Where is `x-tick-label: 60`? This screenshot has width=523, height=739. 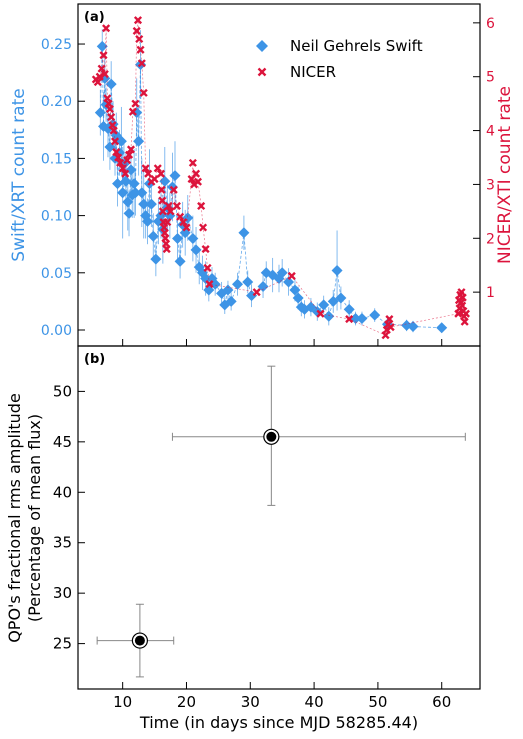
x-tick-label: 60 is located at coordinates (441, 702).